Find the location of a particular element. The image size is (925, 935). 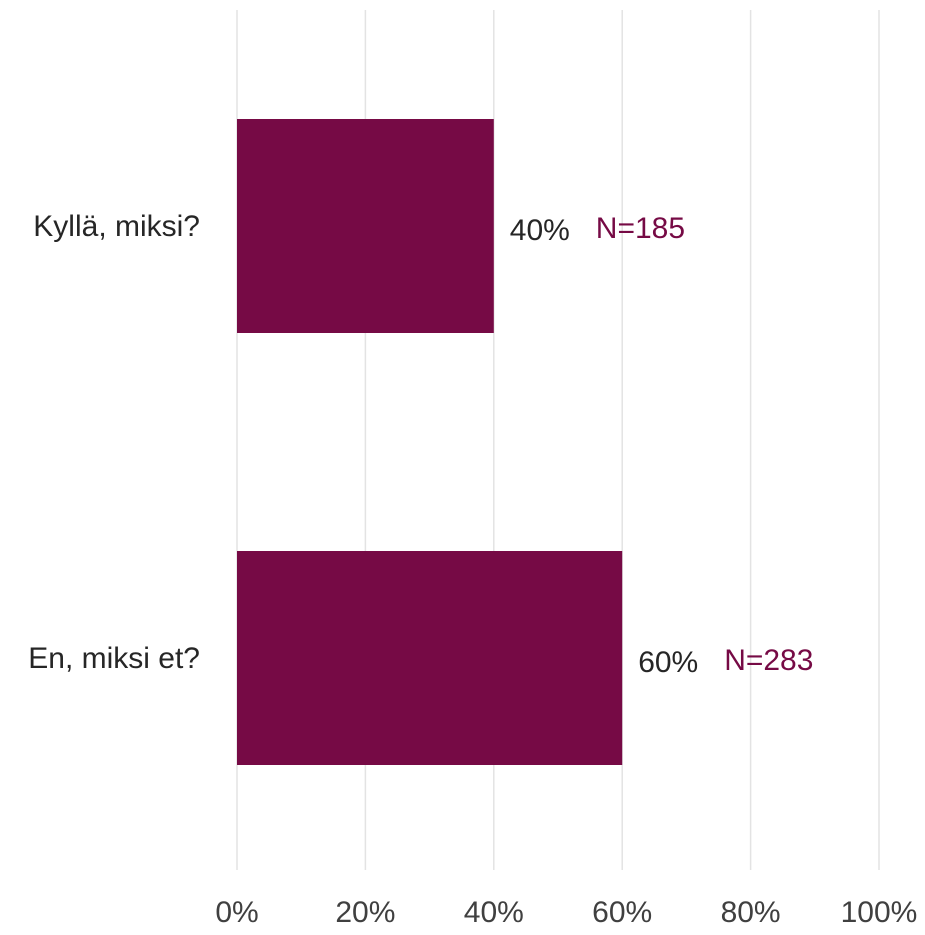

x-axis-ticks: 0% 20% 40% 60% 80% 100% is located at coordinates (566, 912).